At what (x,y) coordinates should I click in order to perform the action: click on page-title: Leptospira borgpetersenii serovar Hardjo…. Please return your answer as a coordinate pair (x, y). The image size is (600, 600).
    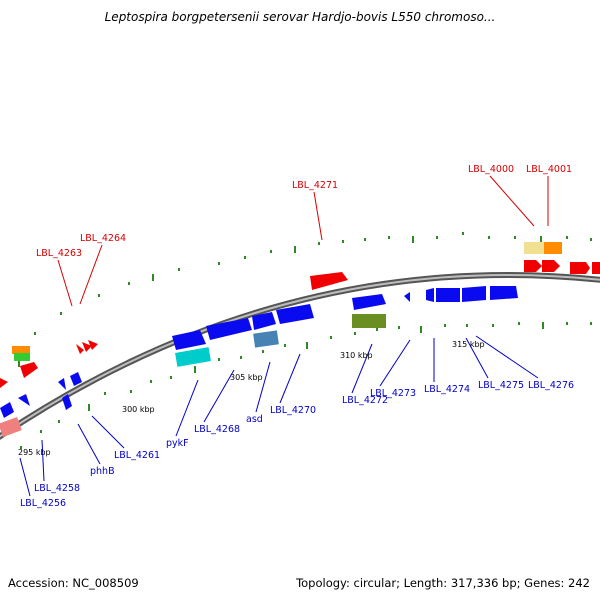
    Looking at the image, I should click on (300, 17).